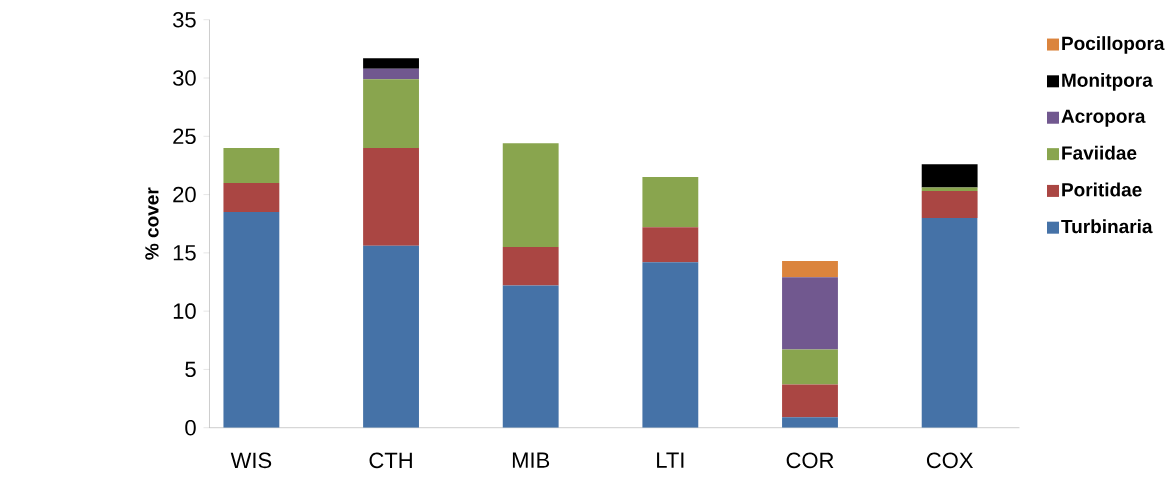 The height and width of the screenshot is (500, 1171). Describe the element at coordinates (810, 460) in the screenshot. I see `x-tick-label: COR` at that location.